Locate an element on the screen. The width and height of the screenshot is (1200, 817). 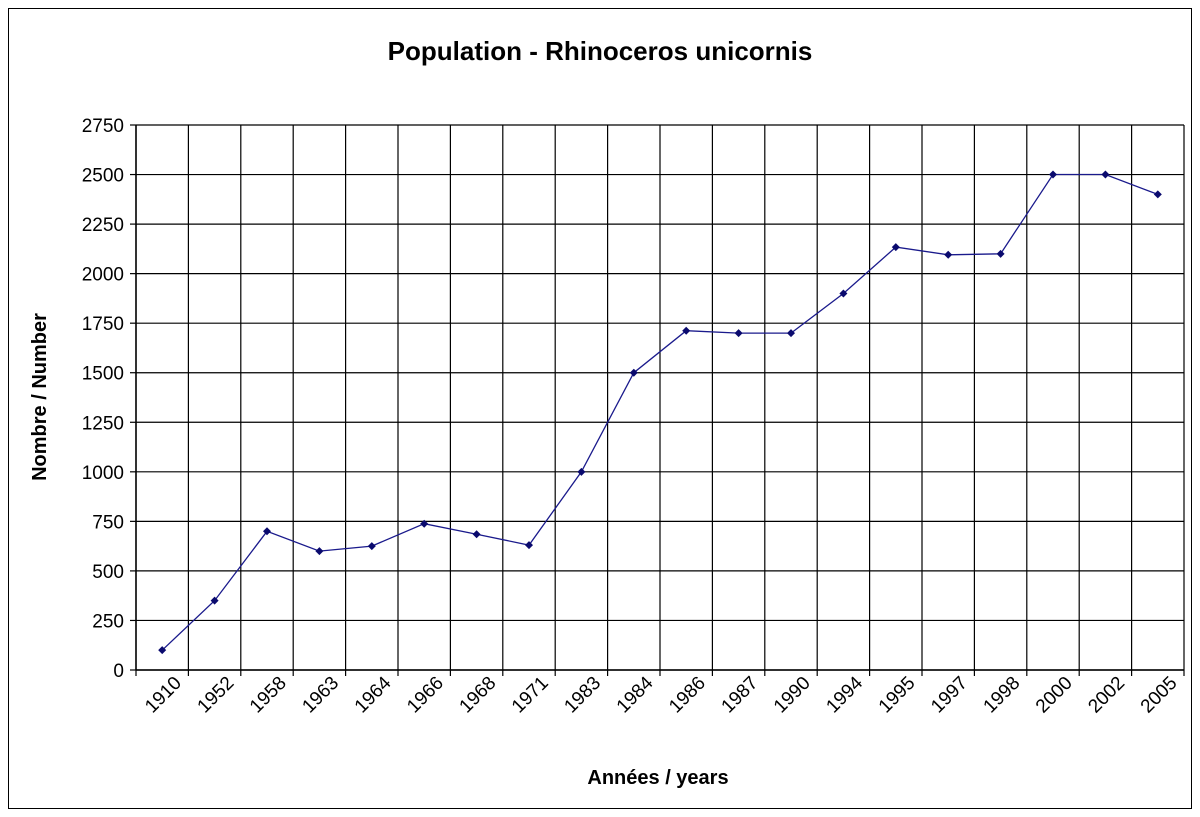
y-tick-label: 2750 is located at coordinates (103, 126).